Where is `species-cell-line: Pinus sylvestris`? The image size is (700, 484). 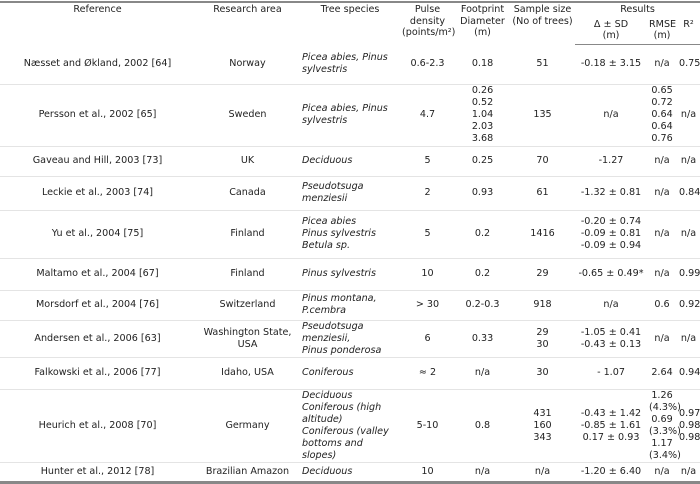
species-cell-line: Pinus sylvestris is located at coordinates (339, 233).